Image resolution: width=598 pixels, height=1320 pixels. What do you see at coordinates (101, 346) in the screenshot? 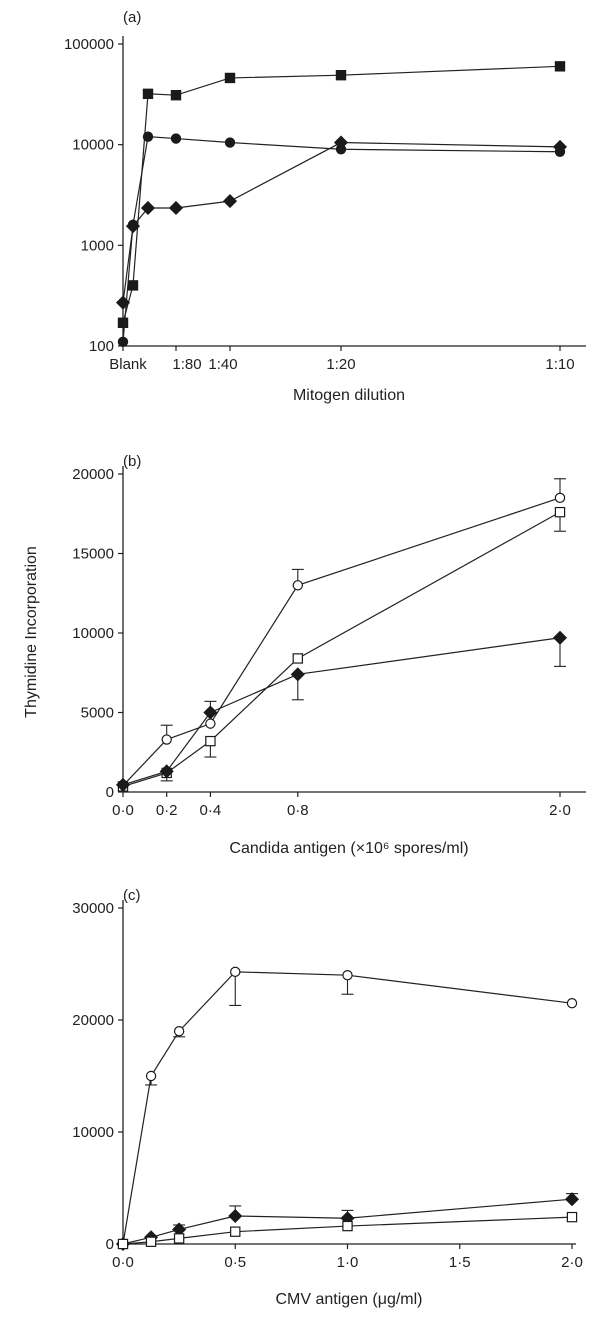
I see `panel-a-y-tick-label: 100` at bounding box center [101, 346].